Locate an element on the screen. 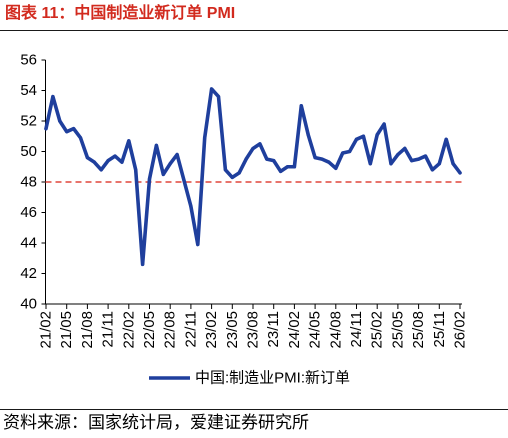 Image resolution: width=508 pixels, height=438 pixels. x-tick-label: 25/11 is located at coordinates (439, 329).